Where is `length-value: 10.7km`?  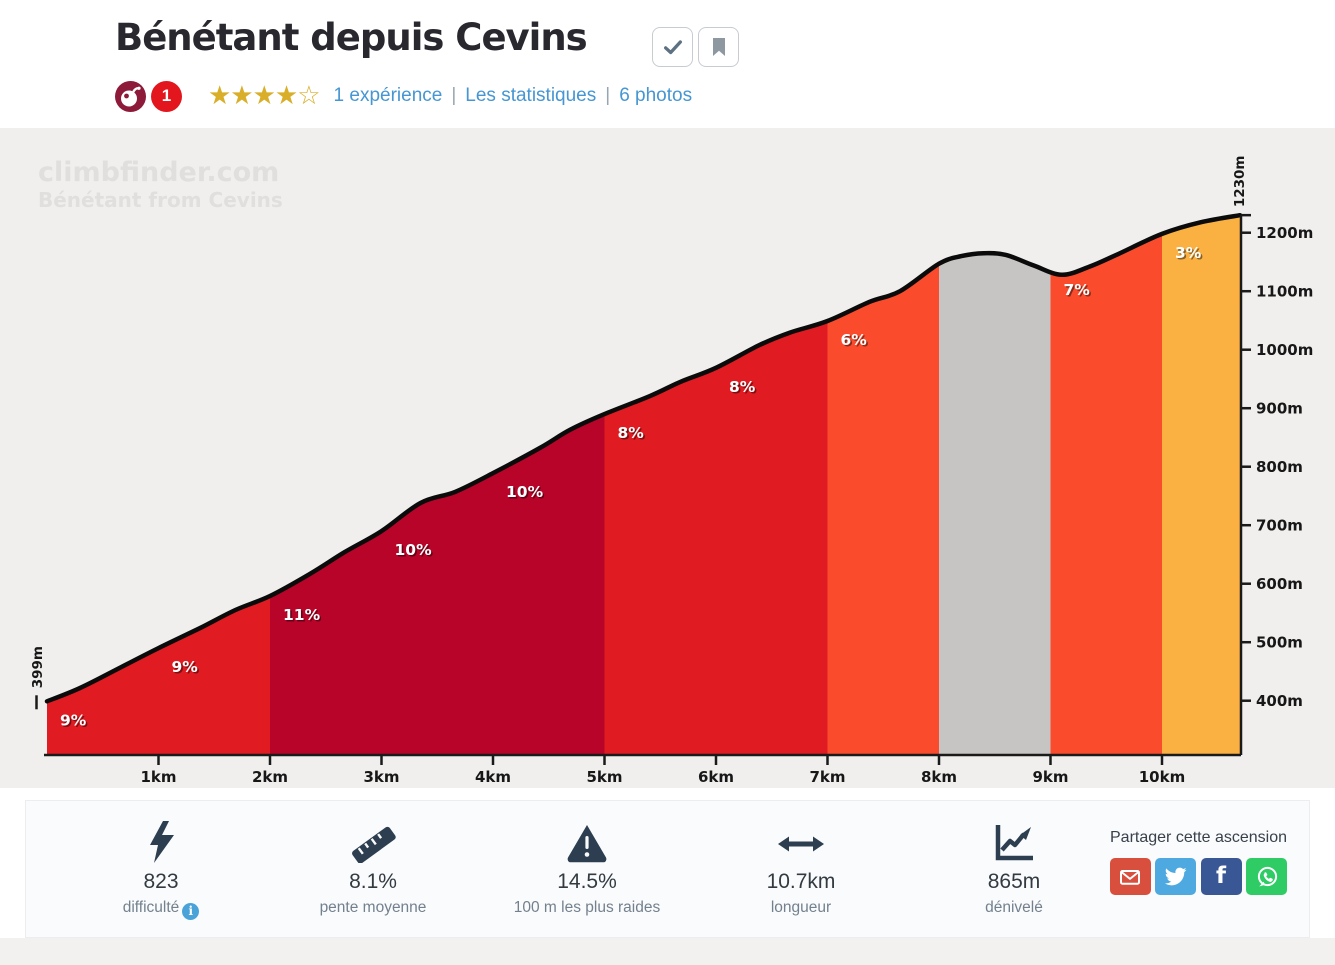 length-value: 10.7km is located at coordinates (801, 881).